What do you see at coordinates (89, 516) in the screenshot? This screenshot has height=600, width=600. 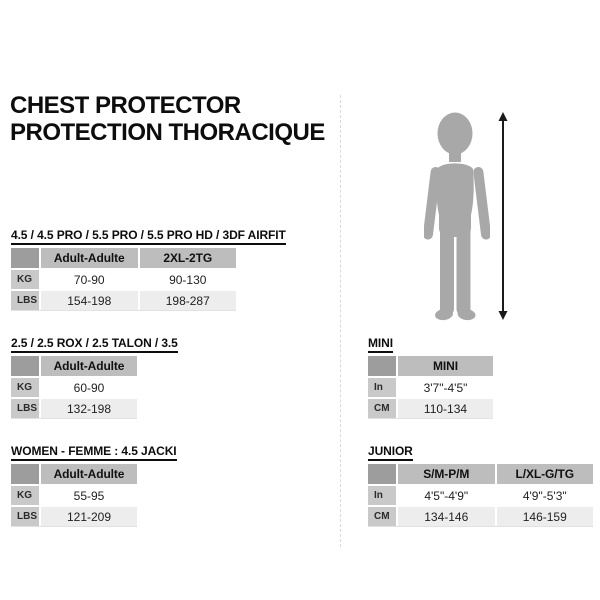 I see `table-cell: 121-209` at bounding box center [89, 516].